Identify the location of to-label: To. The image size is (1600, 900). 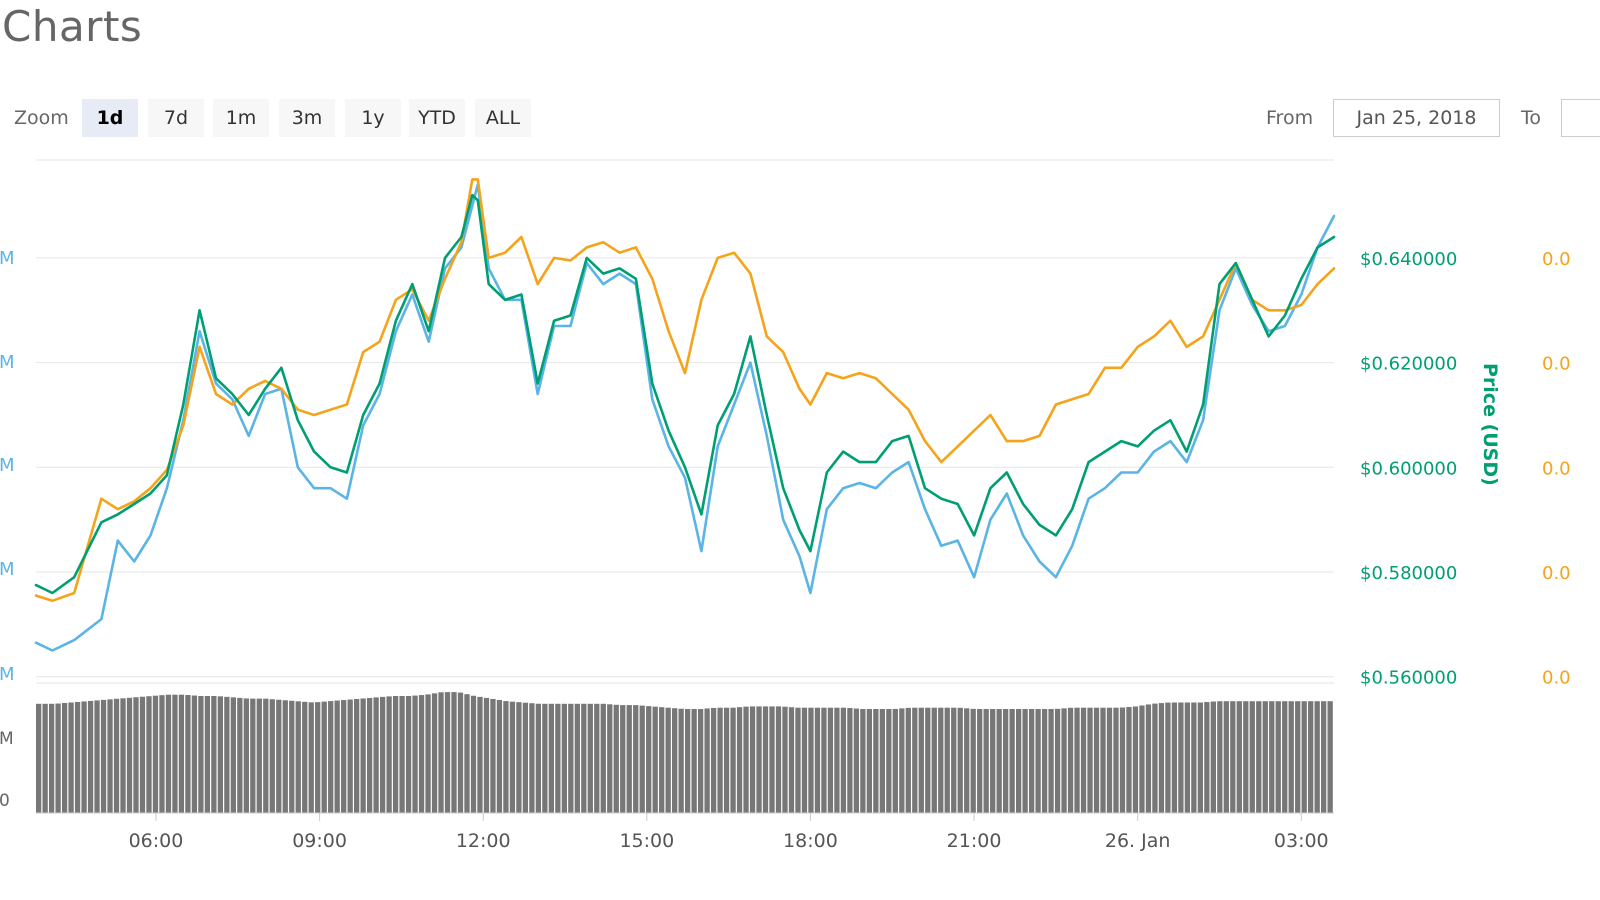
(1531, 118).